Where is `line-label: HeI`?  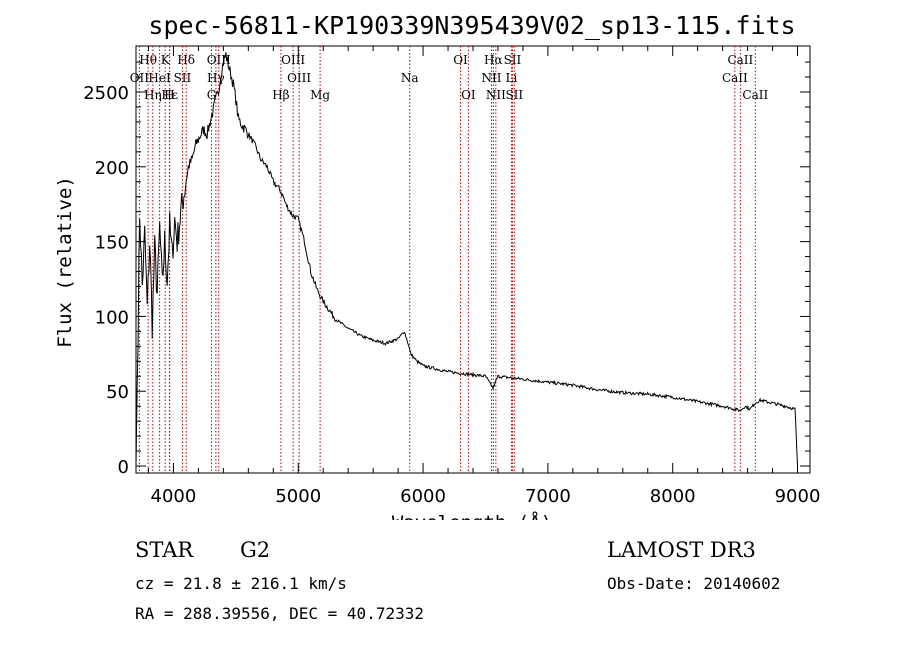
line-label: HeI is located at coordinates (159, 78).